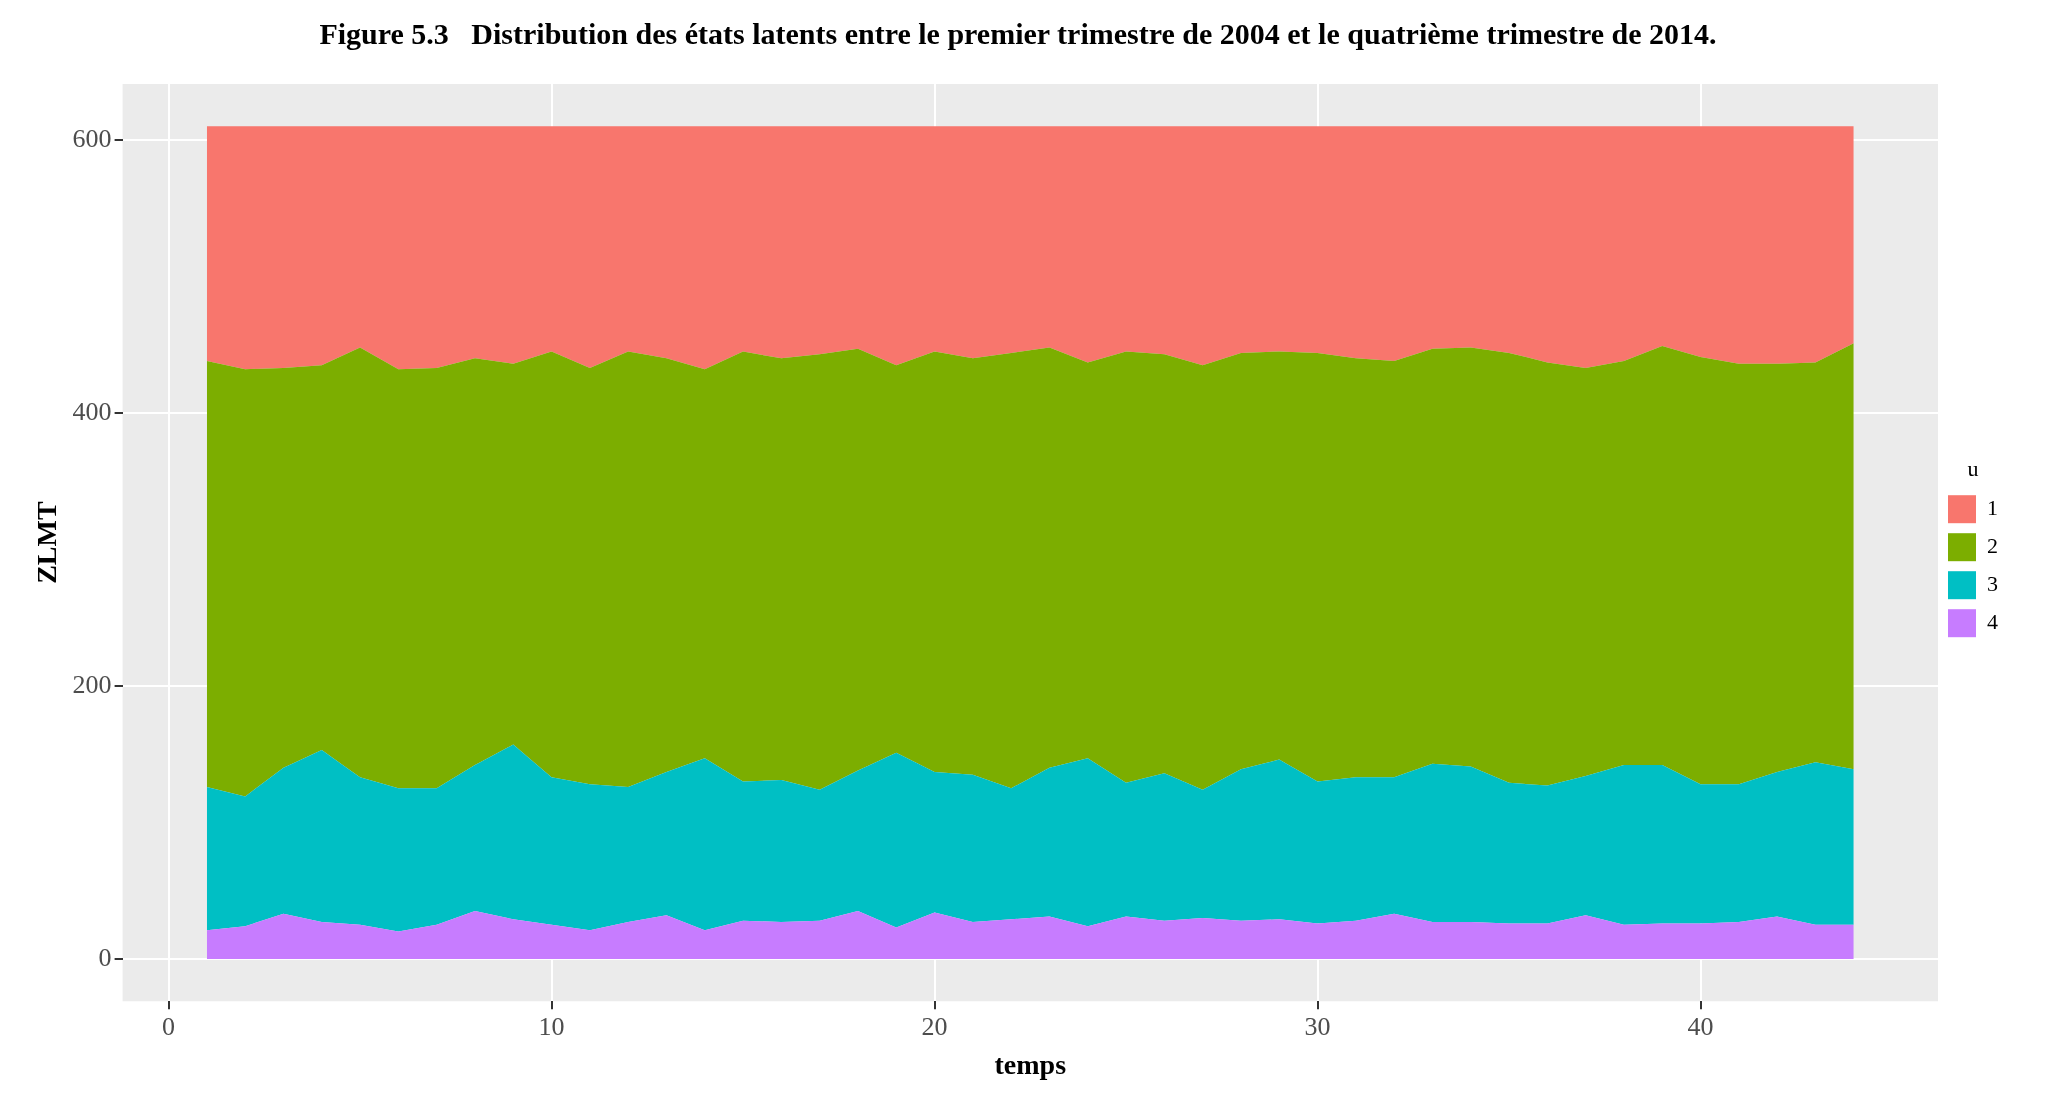 The height and width of the screenshot is (1120, 2052). Describe the element at coordinates (1973, 468) in the screenshot. I see `legend-title: u` at that location.